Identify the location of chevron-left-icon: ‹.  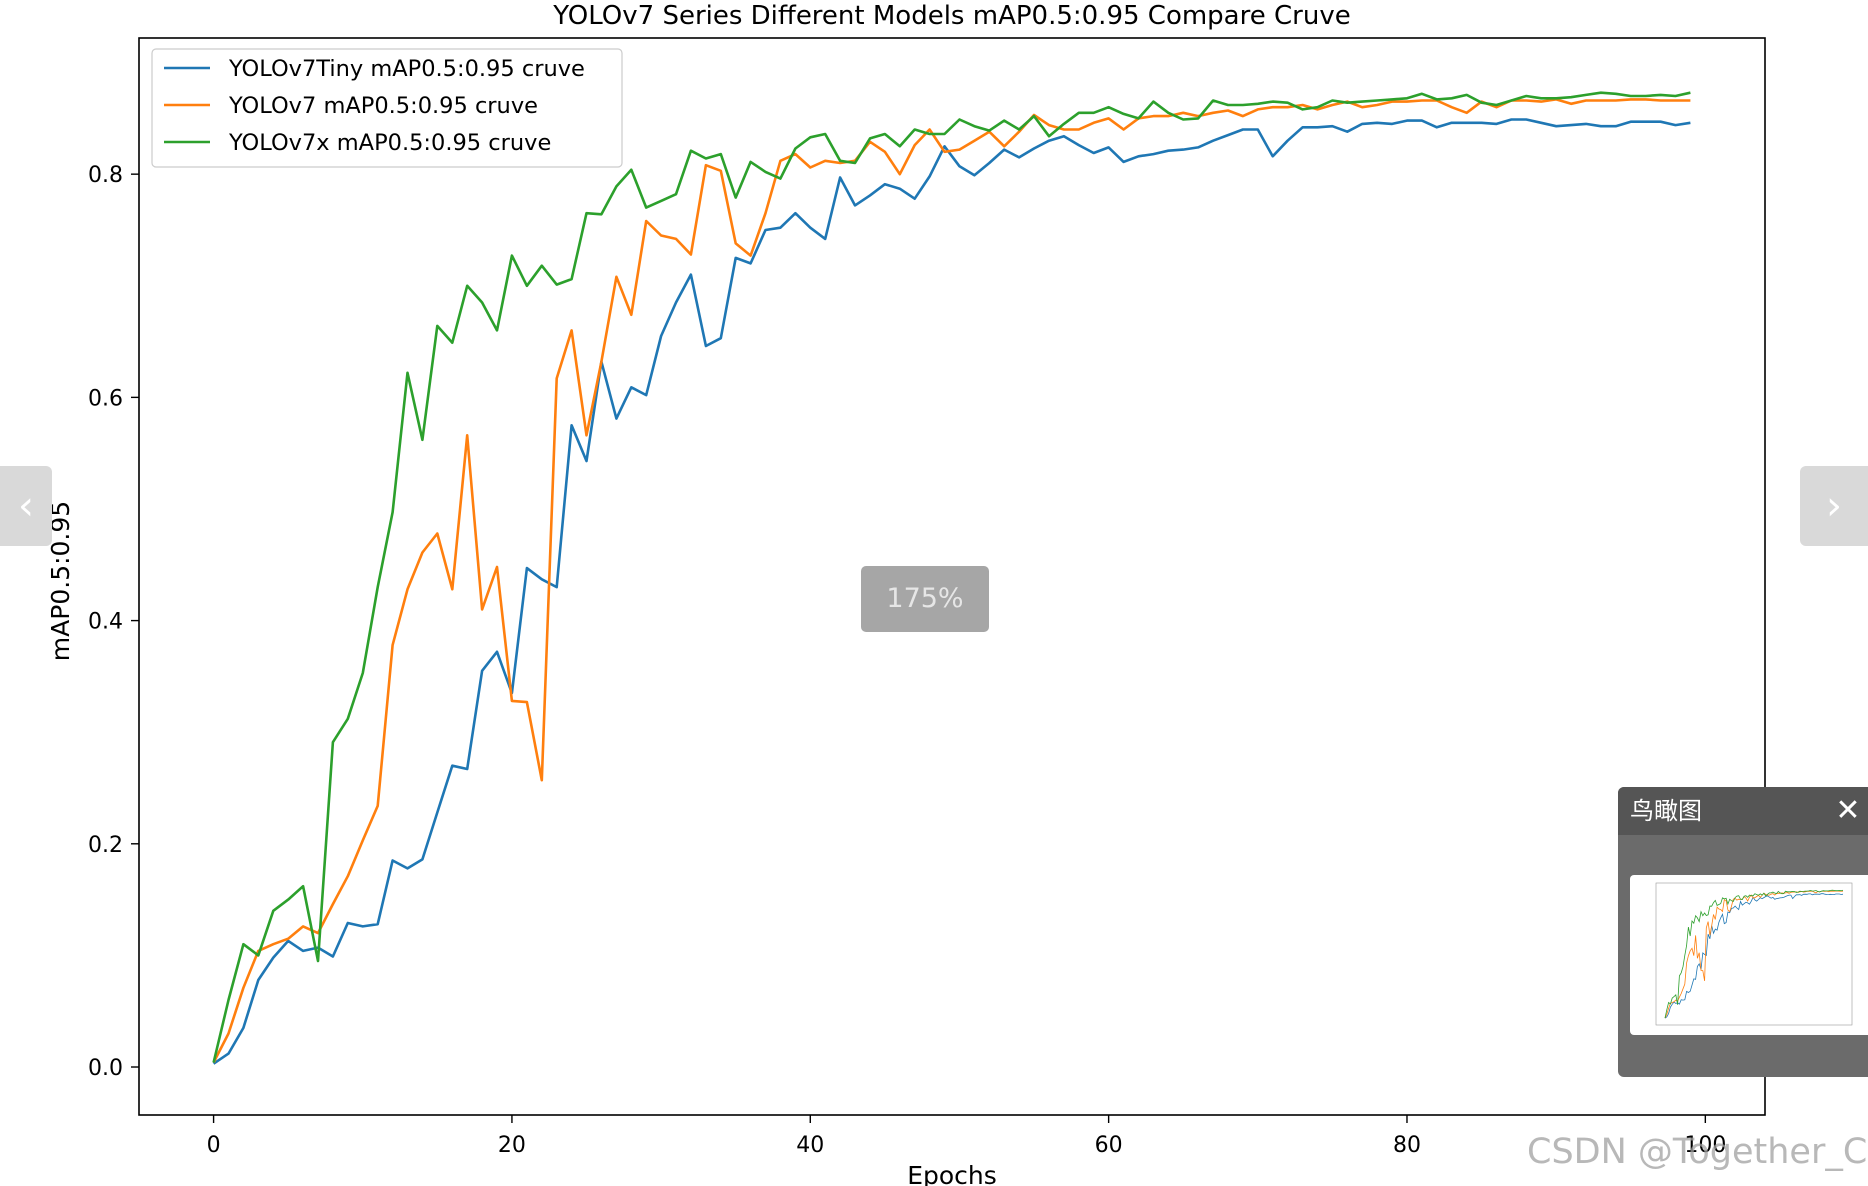
(26, 506).